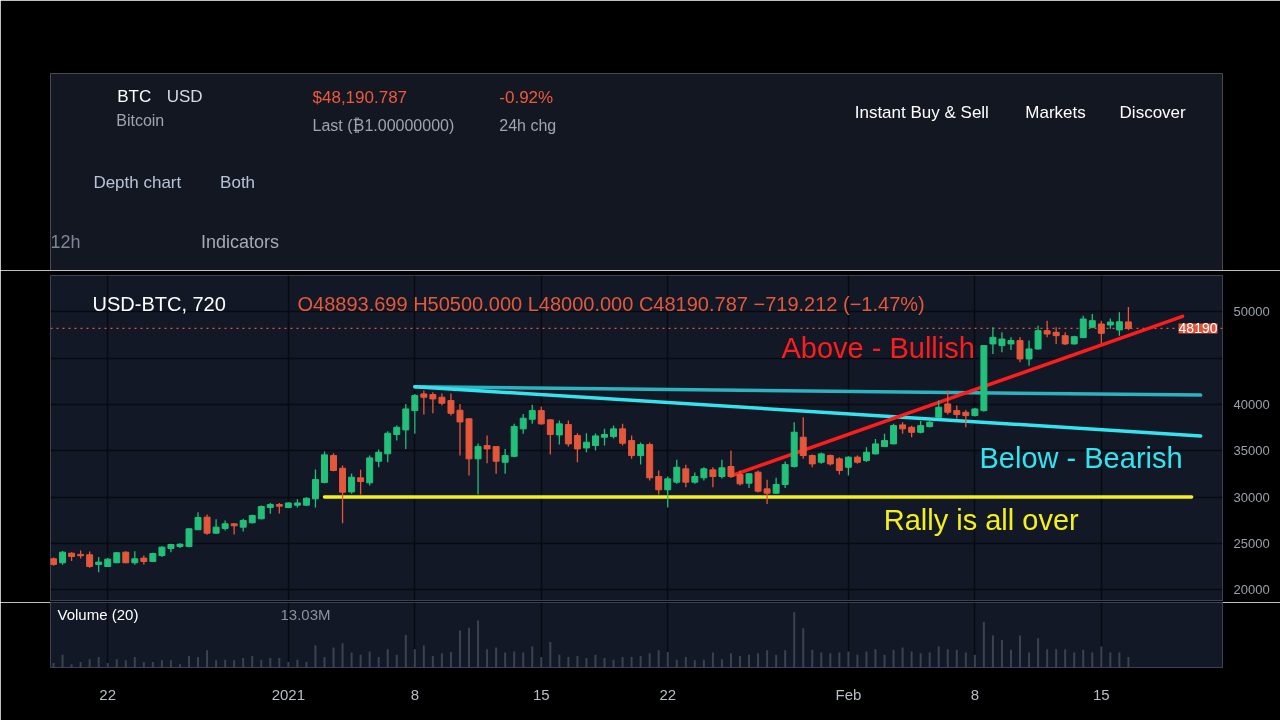 This screenshot has height=720, width=1280. I want to click on annotation: Below - Bearish, so click(1081, 457).